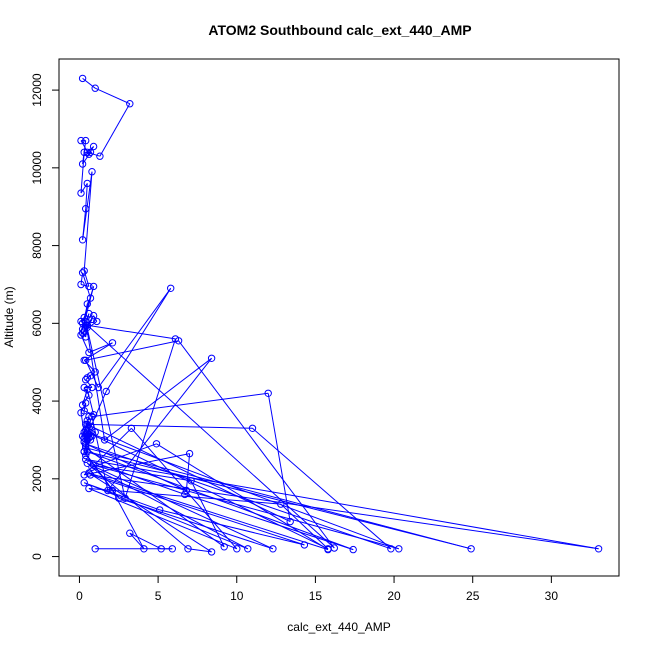 The width and height of the screenshot is (650, 650). What do you see at coordinates (317, 589) in the screenshot?
I see `x-axis: 0 5 10 15 20 25 30` at bounding box center [317, 589].